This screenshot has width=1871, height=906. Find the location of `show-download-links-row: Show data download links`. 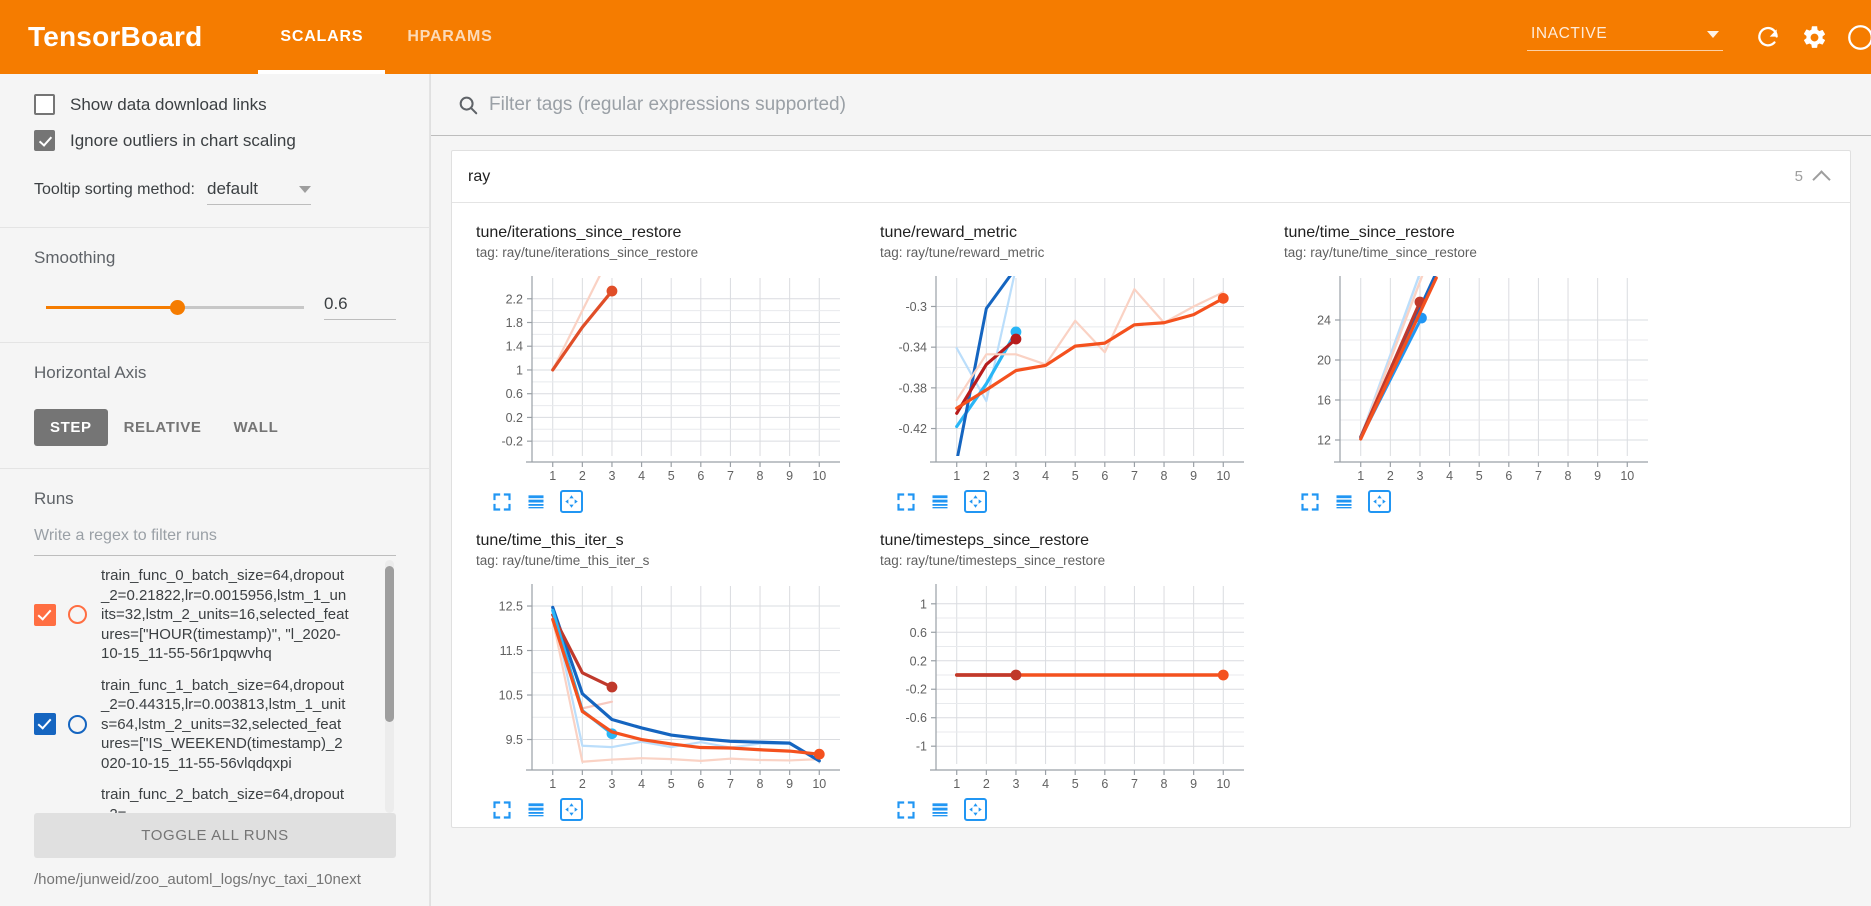

show-download-links-row: Show data download links is located at coordinates (215, 104).